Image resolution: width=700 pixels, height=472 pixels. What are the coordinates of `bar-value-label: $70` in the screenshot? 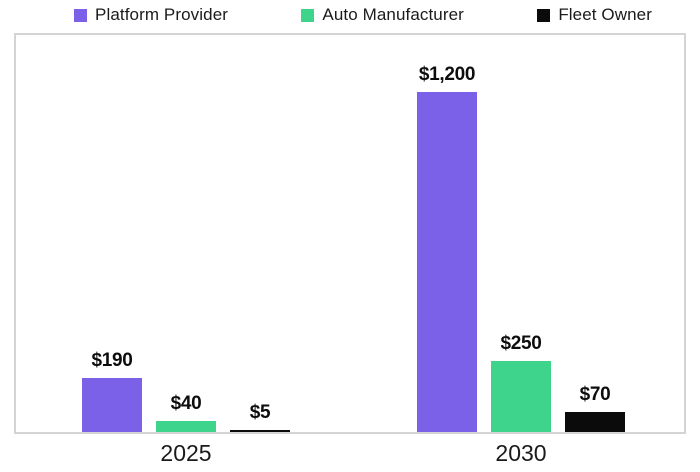 It's located at (595, 395).